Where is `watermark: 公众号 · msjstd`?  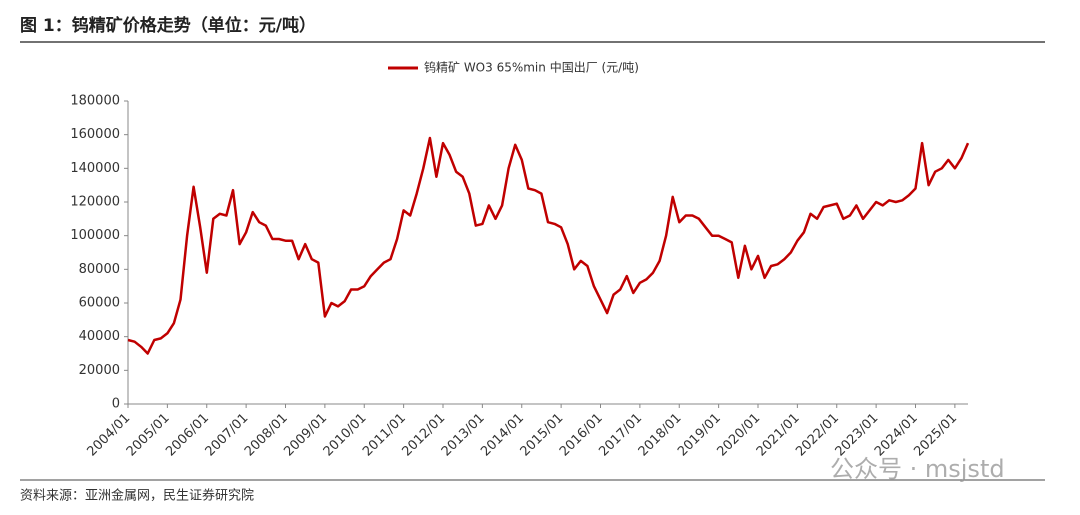
watermark: 公众号 · msjstd is located at coordinates (917, 469).